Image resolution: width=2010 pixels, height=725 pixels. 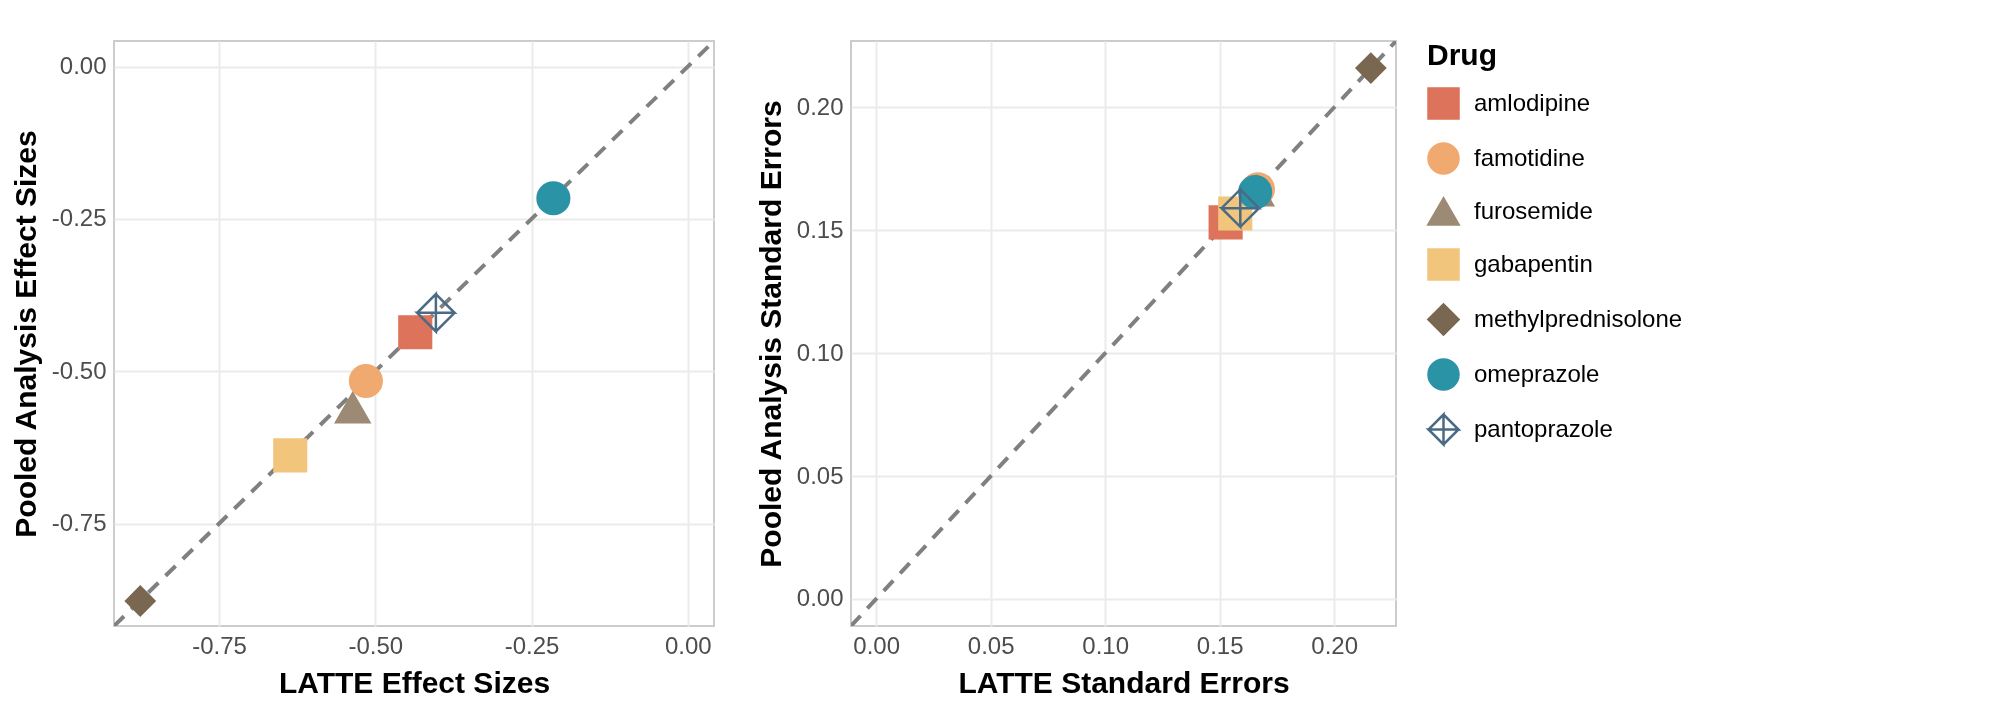 I want to click on y-tick-label: -0.50, so click(x=79, y=370).